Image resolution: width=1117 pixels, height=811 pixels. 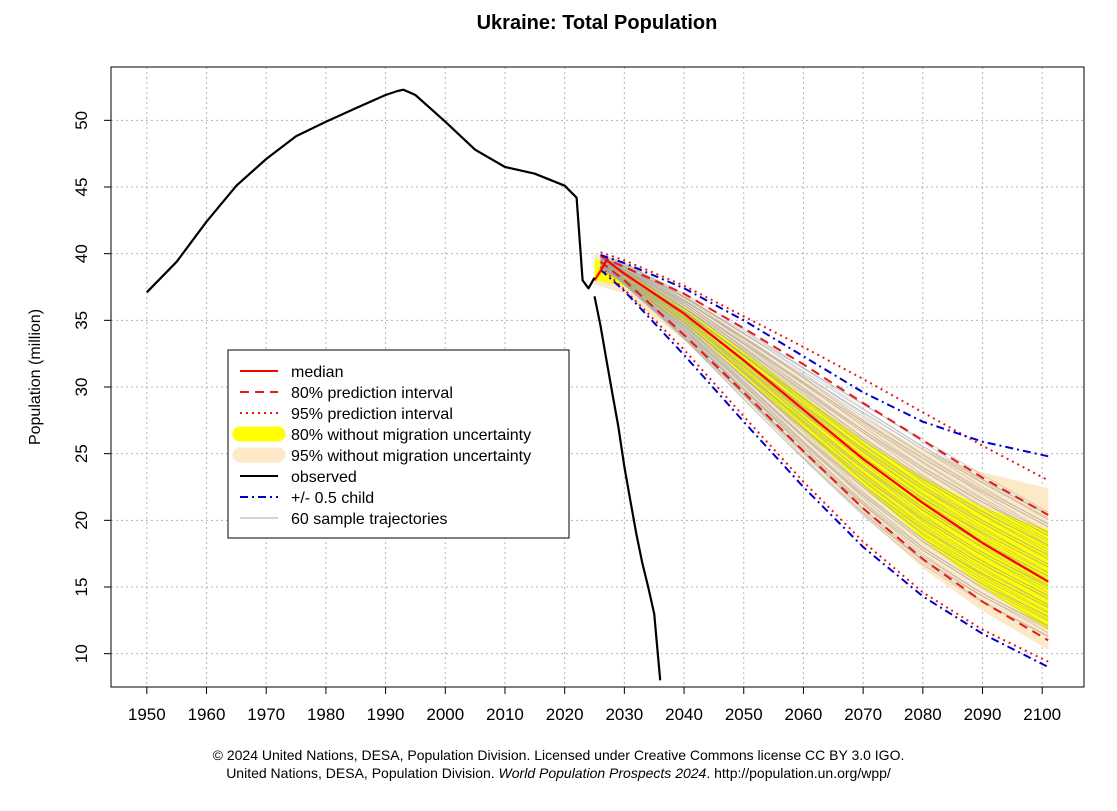 What do you see at coordinates (35, 377) in the screenshot?
I see `y-axis-label: Population (million)` at bounding box center [35, 377].